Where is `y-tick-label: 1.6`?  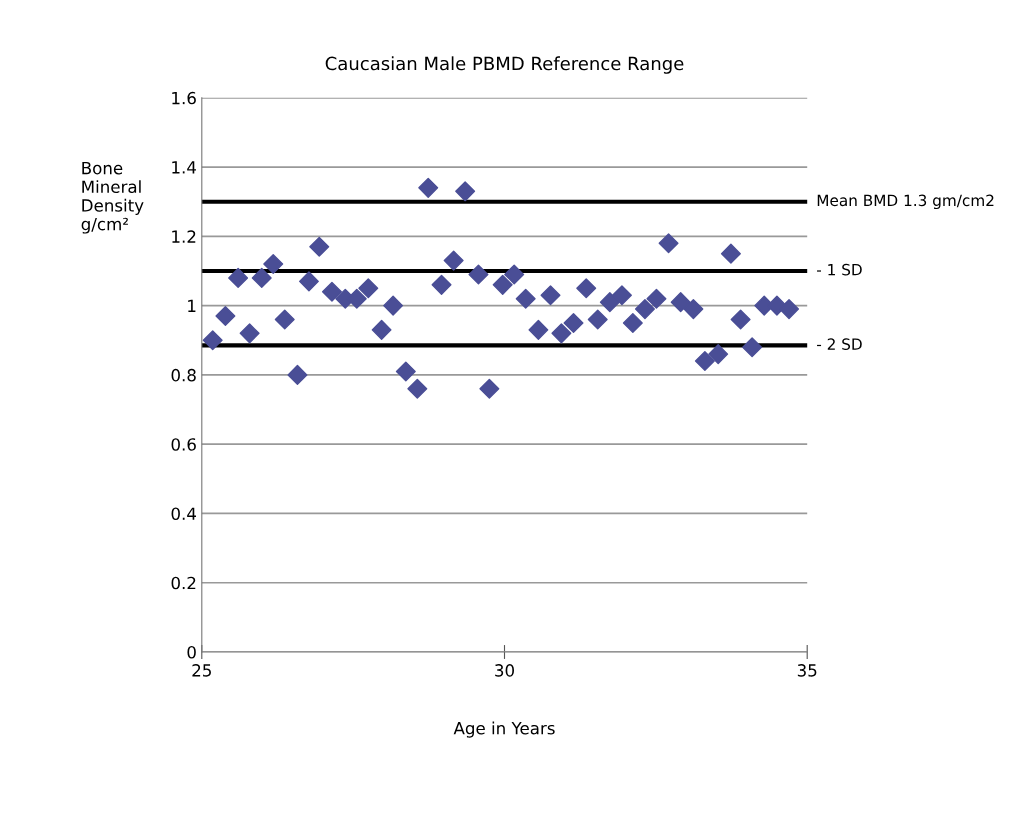 y-tick-label: 1.6 is located at coordinates (184, 98).